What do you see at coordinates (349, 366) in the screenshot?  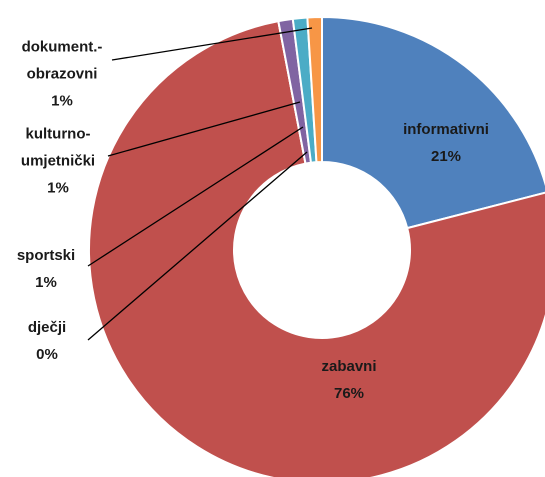 I see `category-label: zabavni` at bounding box center [349, 366].